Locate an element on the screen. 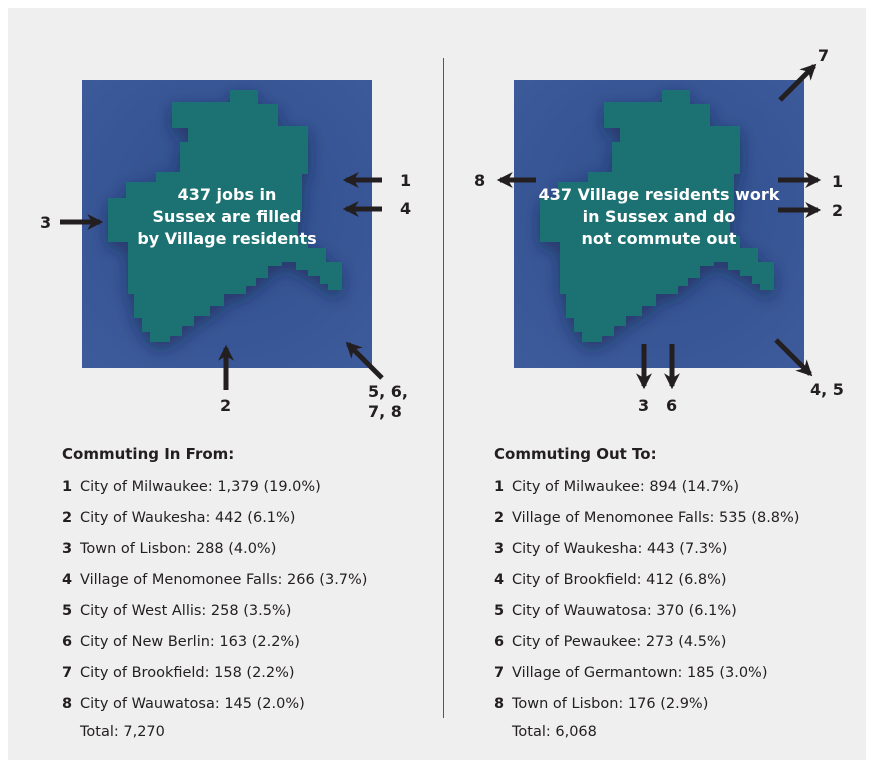 The width and height of the screenshot is (874, 768). list-item: 4 Village of Menomonee Falls: 266 (3.7%) is located at coordinates (252, 580).